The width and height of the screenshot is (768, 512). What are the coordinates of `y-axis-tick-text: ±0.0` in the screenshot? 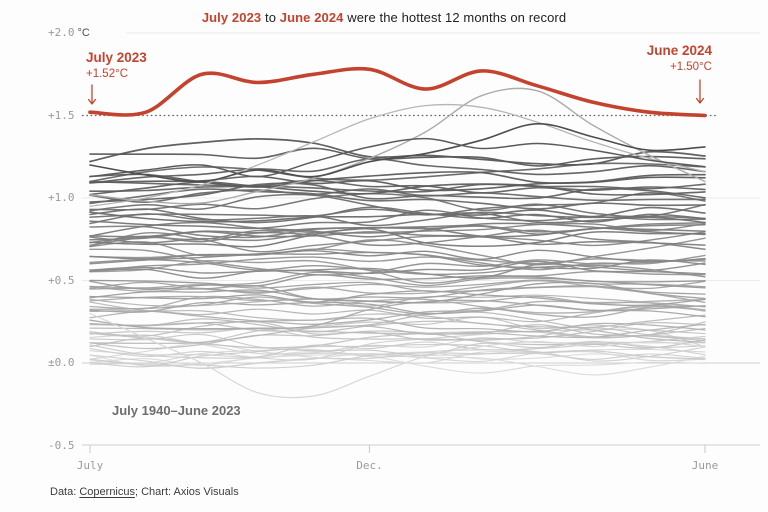 It's located at (61, 362).